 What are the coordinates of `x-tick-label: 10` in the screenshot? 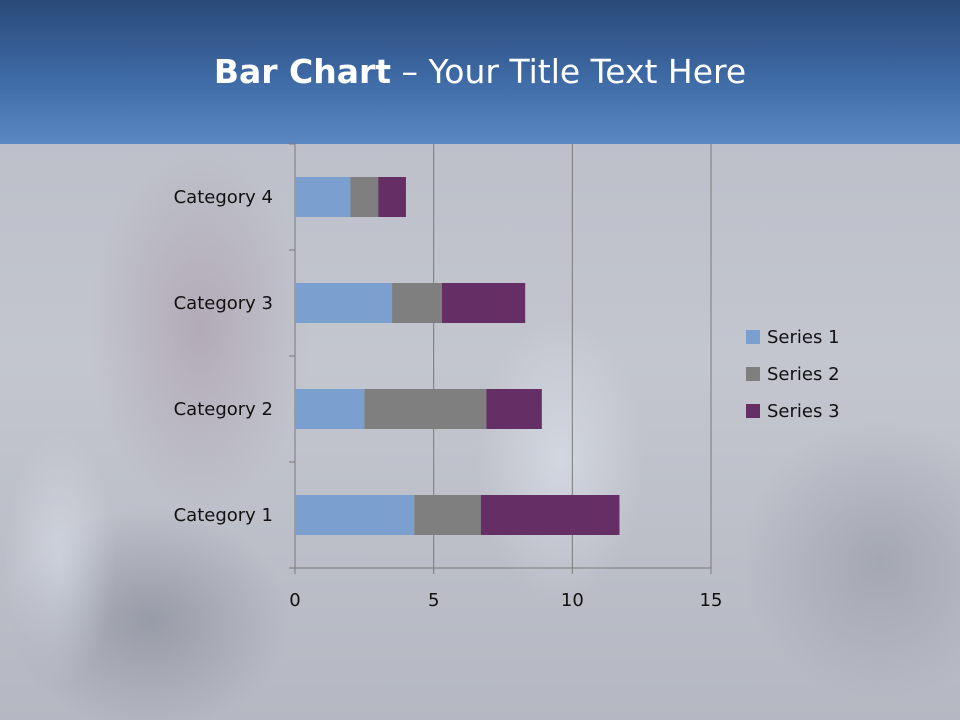 It's located at (572, 600).